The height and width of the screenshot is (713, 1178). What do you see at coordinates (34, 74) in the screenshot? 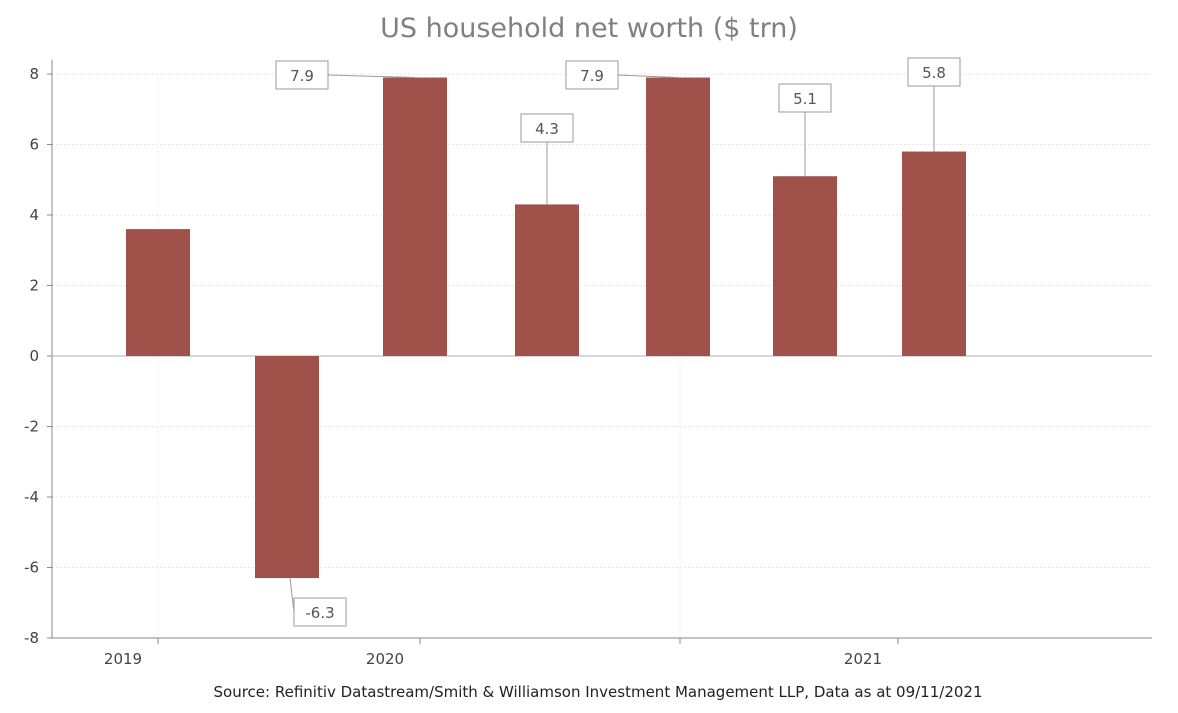
I see `y-tick-label: 8` at bounding box center [34, 74].